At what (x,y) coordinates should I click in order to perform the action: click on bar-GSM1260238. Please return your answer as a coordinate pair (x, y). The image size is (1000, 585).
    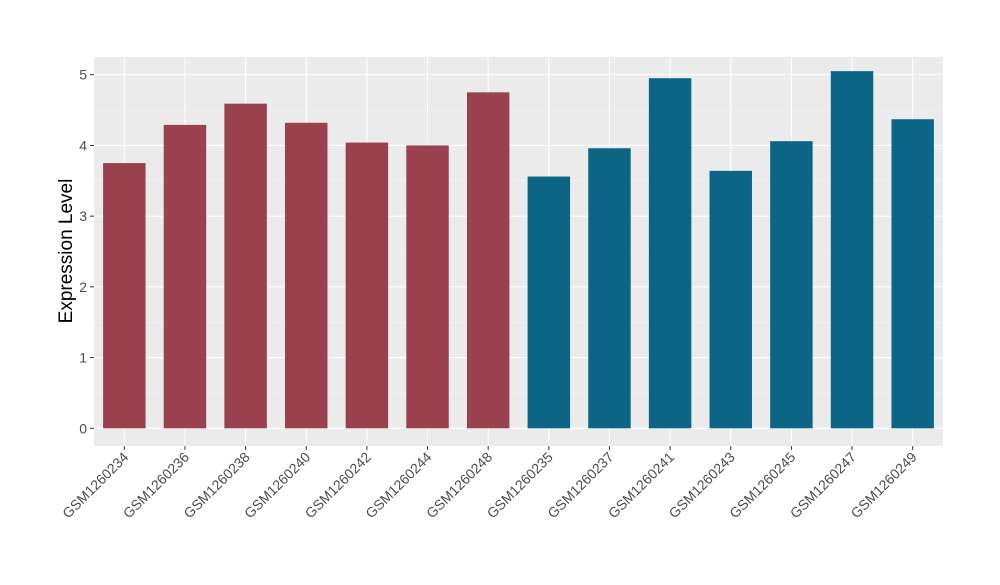
    Looking at the image, I should click on (245, 266).